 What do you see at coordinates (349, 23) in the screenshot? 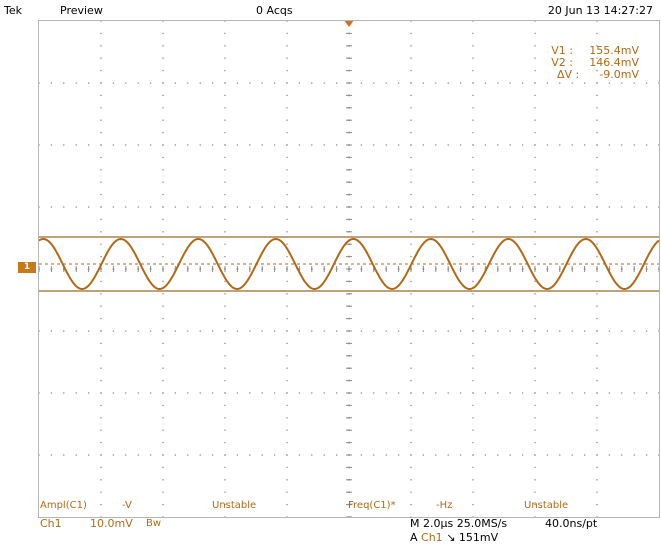
I see `trigger-position-marker-icon` at bounding box center [349, 23].